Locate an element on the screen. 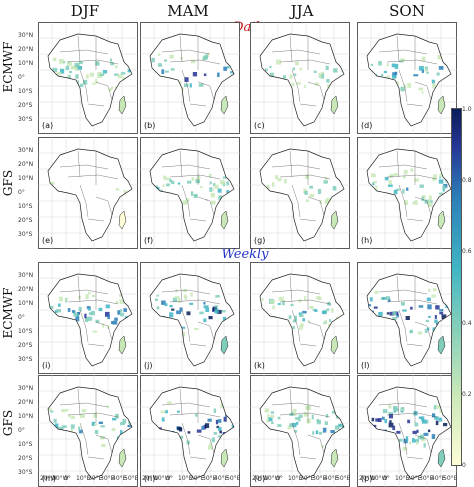 This screenshot has width=474, height=487. map-panel: (p) is located at coordinates (407, 431).